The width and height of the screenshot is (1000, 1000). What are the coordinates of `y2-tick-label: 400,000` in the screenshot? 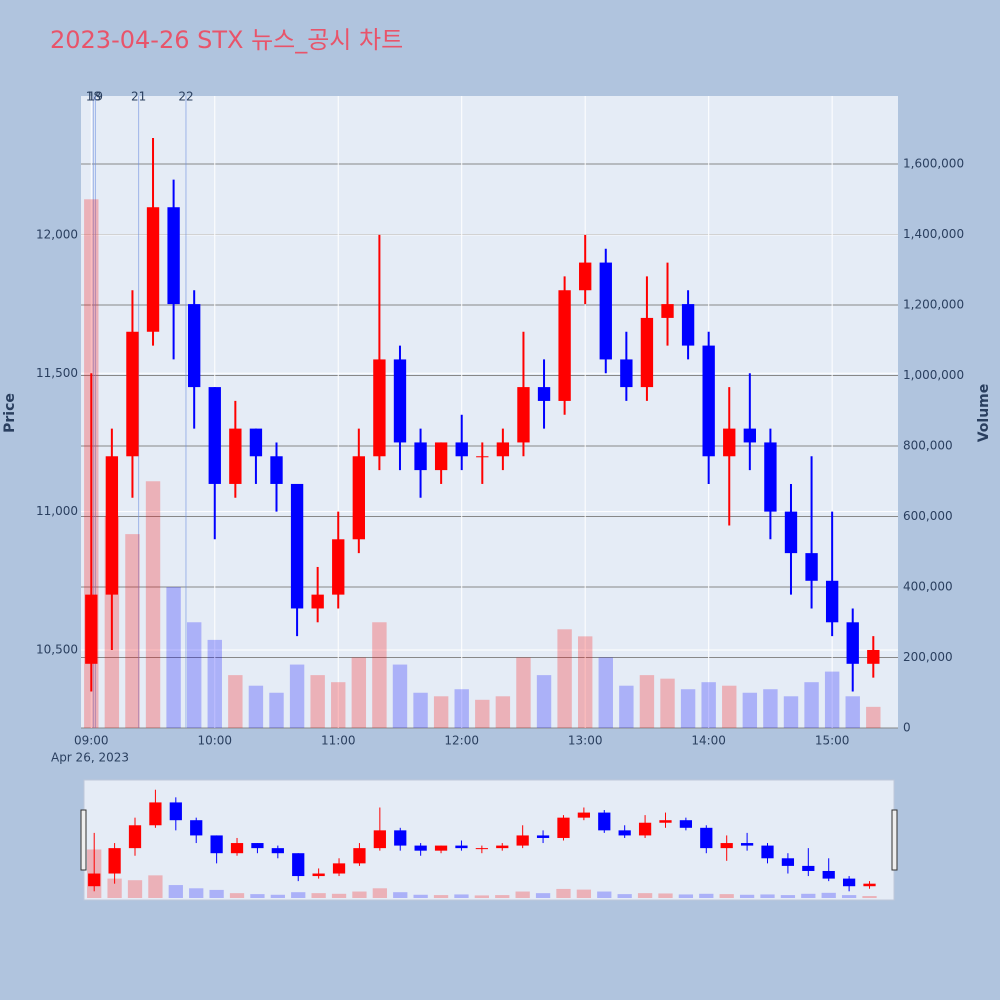 It's located at (928, 587).